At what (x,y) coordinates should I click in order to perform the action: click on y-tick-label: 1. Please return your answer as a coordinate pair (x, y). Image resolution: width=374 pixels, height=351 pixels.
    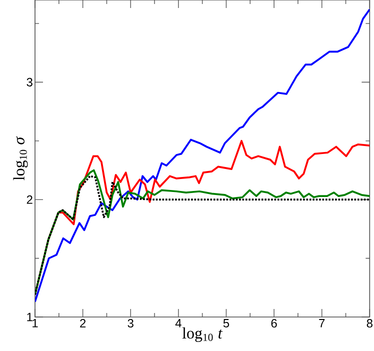
    Looking at the image, I should click on (29, 317).